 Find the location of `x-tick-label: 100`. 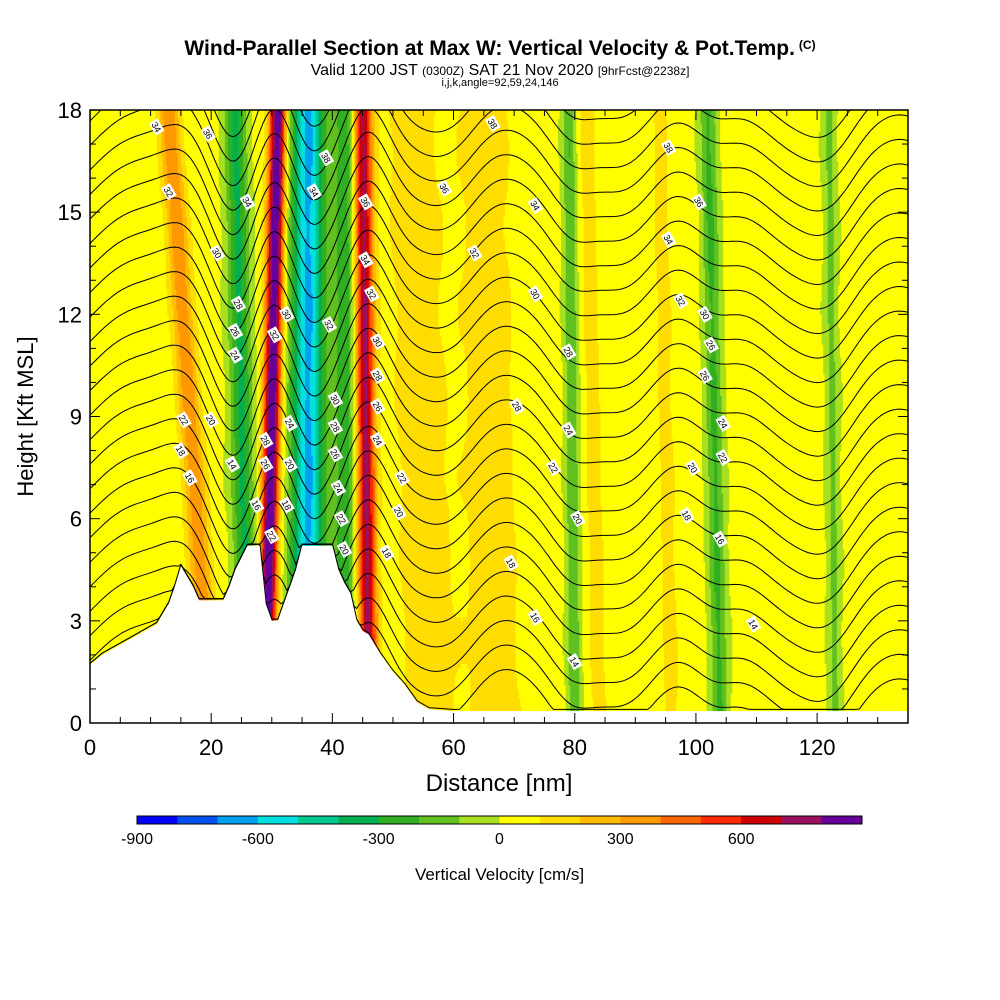

x-tick-label: 100 is located at coordinates (696, 747).